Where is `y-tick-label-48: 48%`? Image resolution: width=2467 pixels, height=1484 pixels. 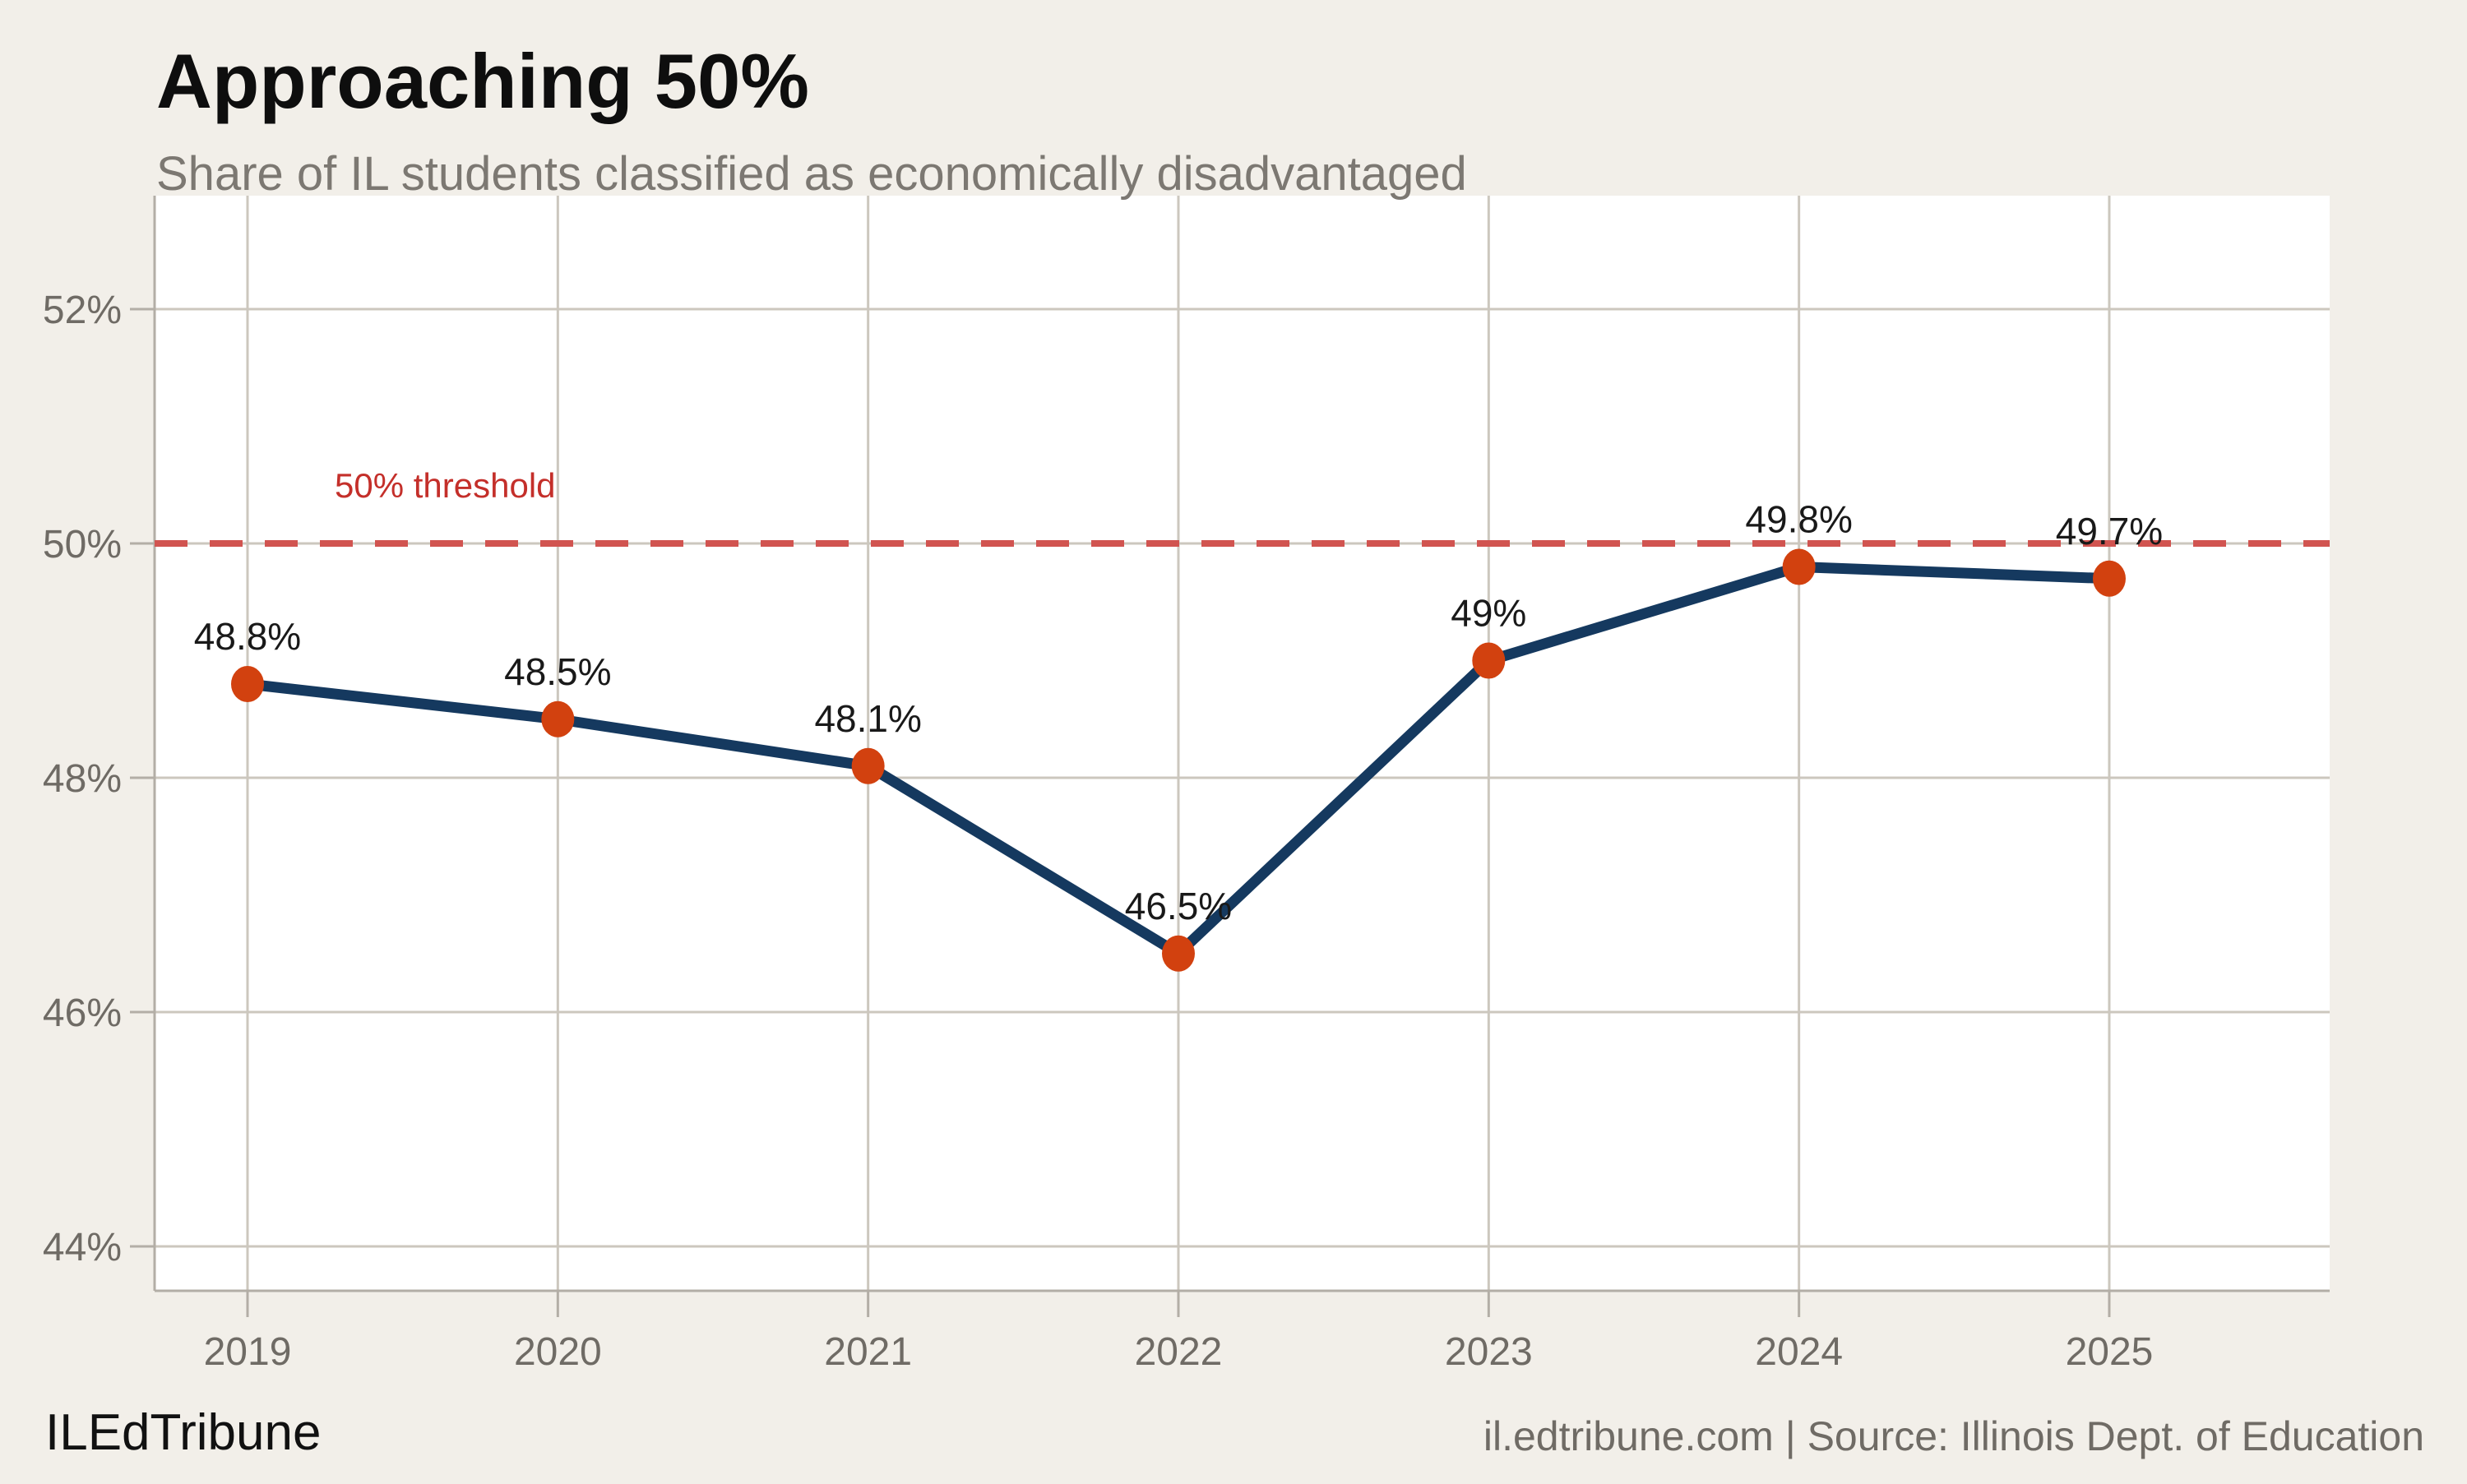
y-tick-label-48: 48% is located at coordinates (82, 779).